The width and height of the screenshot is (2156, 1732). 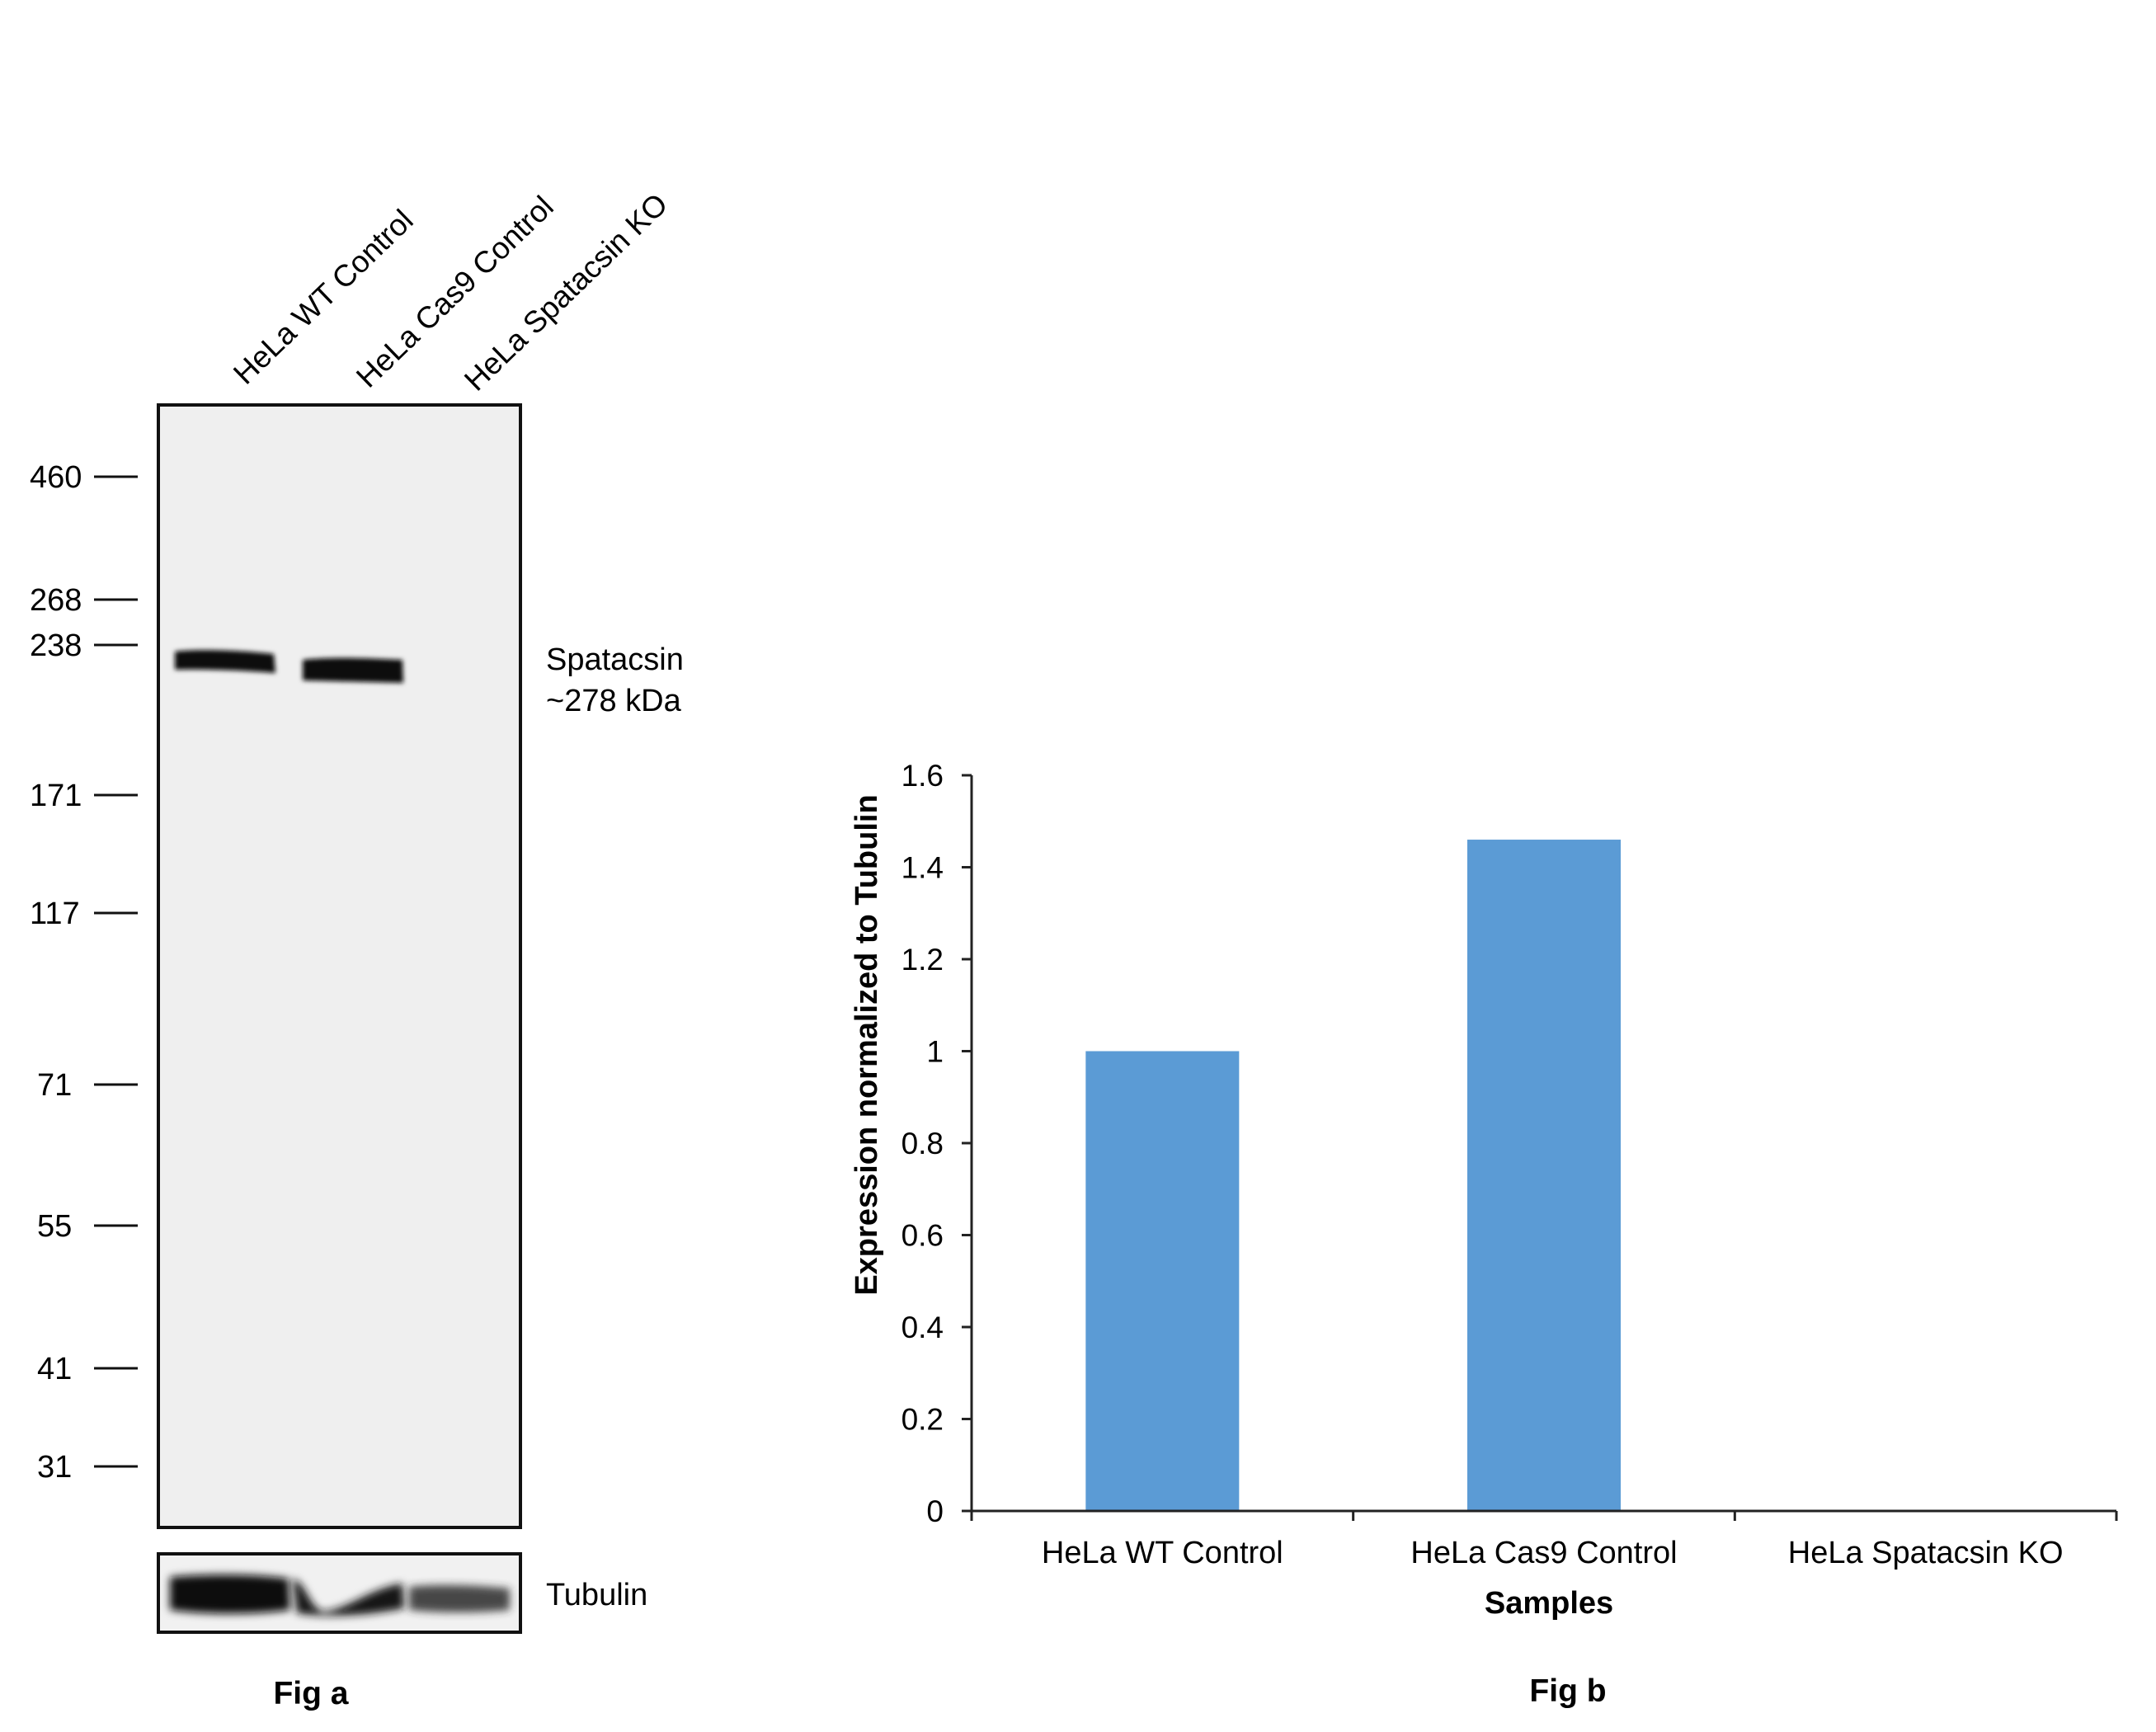 I want to click on y-tick-label: 1.4, so click(x=922, y=868).